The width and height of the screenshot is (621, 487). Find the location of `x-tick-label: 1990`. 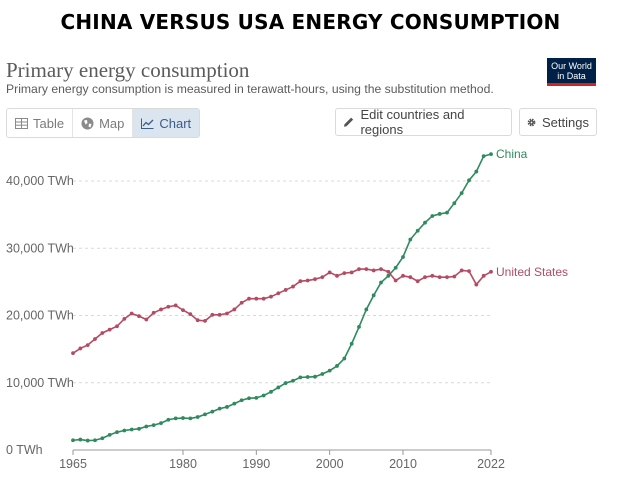

x-tick-label: 1990 is located at coordinates (256, 464).